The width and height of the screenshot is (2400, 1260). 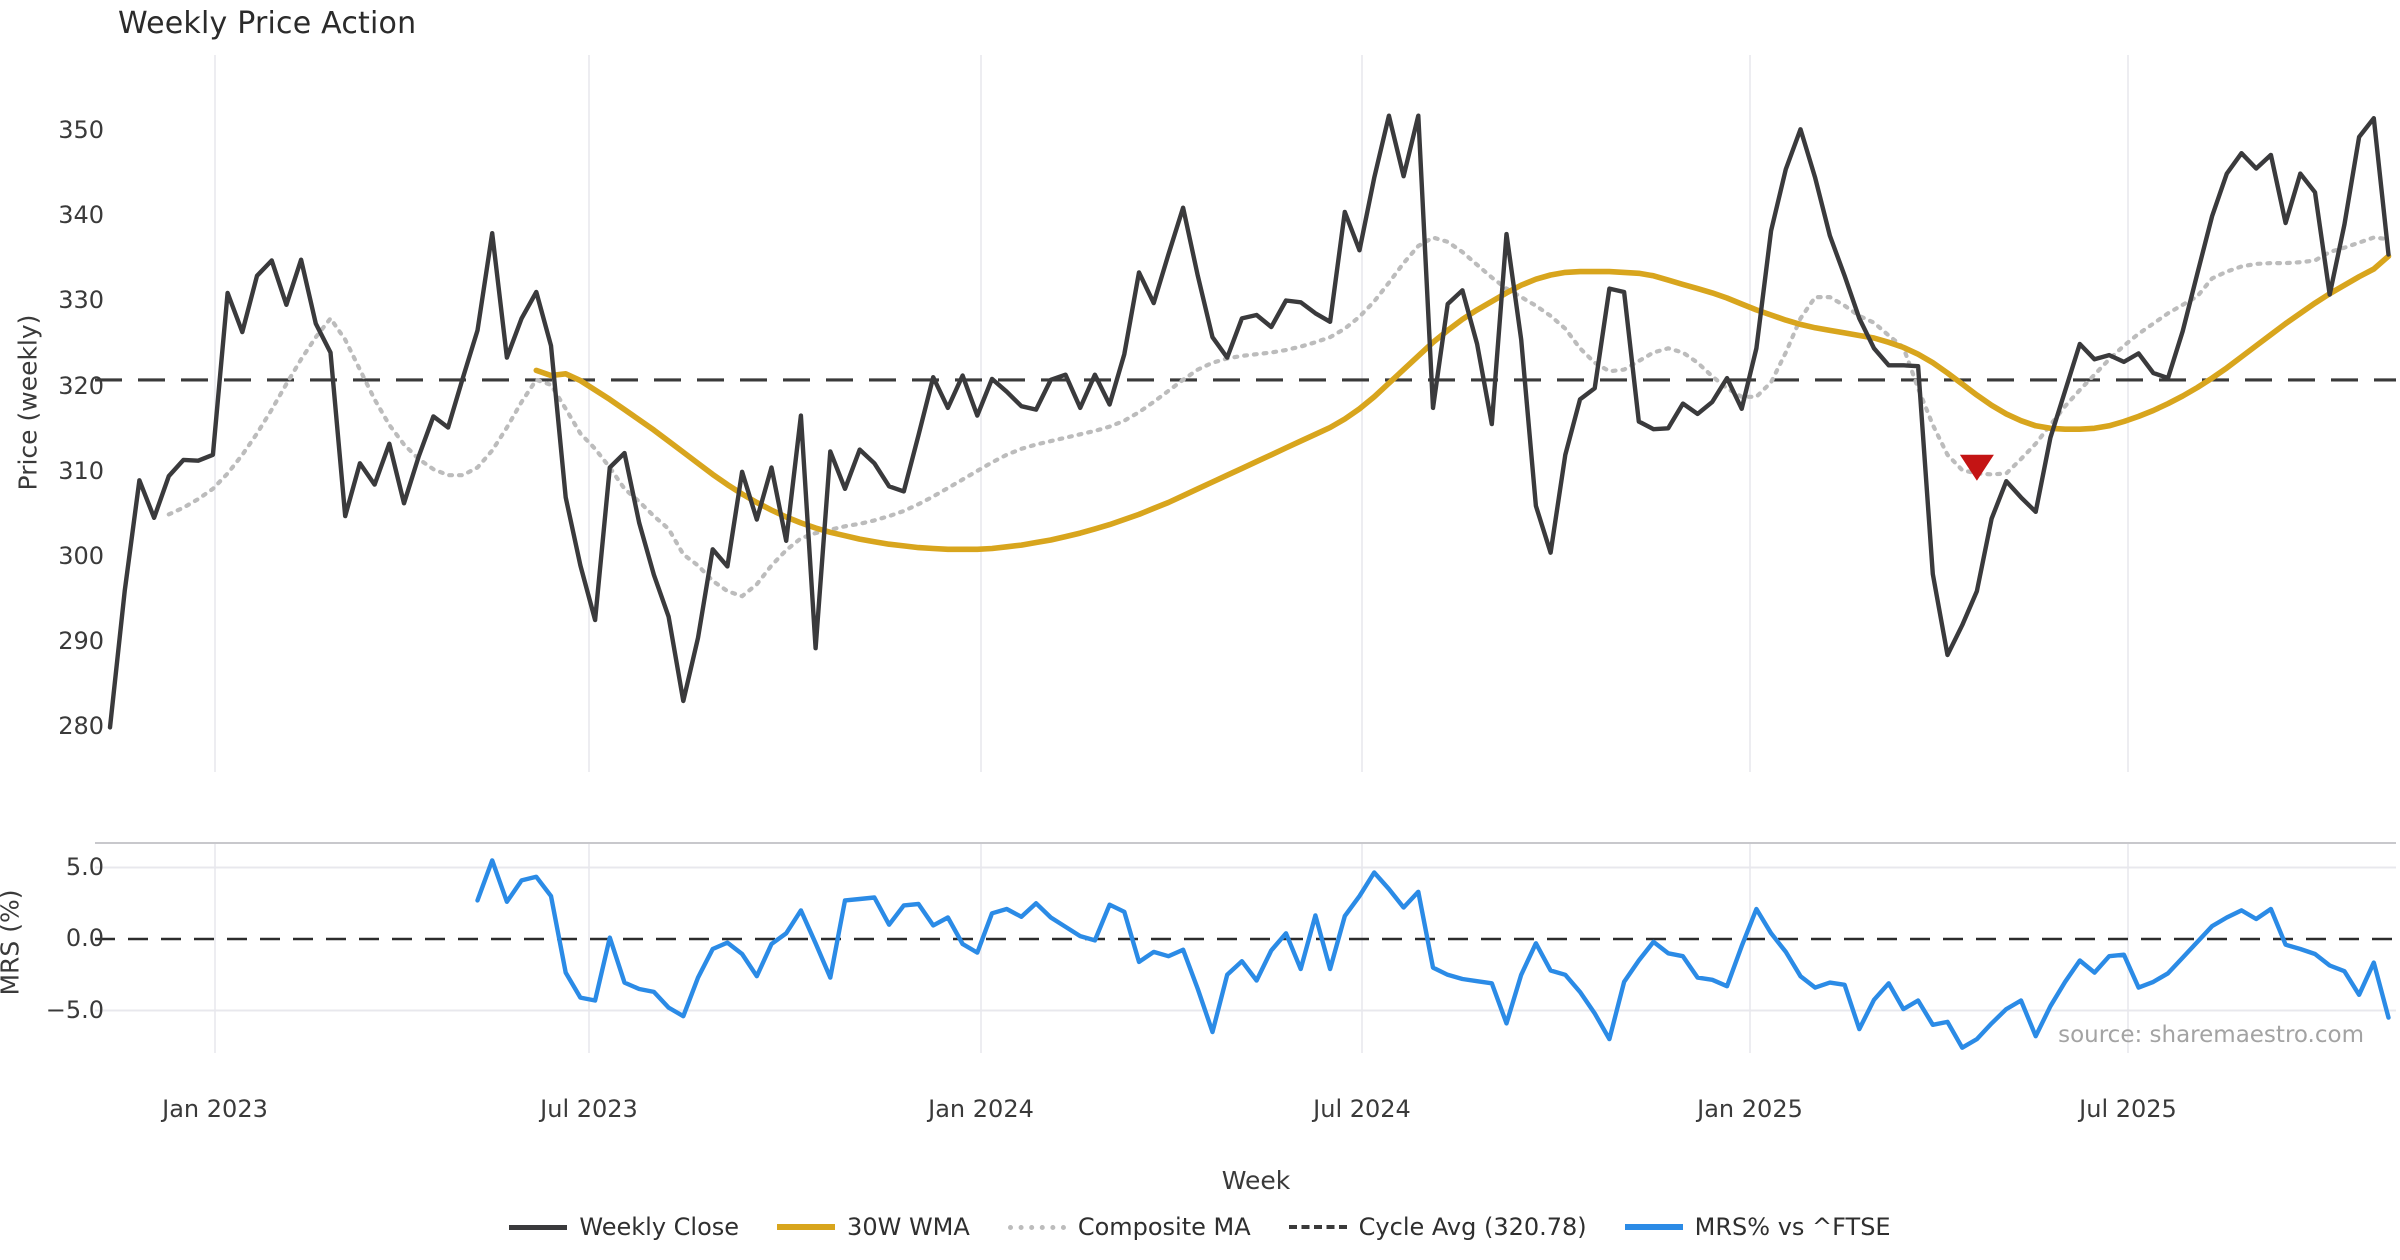 What do you see at coordinates (1256, 1180) in the screenshot?
I see `x-axis-label: Week` at bounding box center [1256, 1180].